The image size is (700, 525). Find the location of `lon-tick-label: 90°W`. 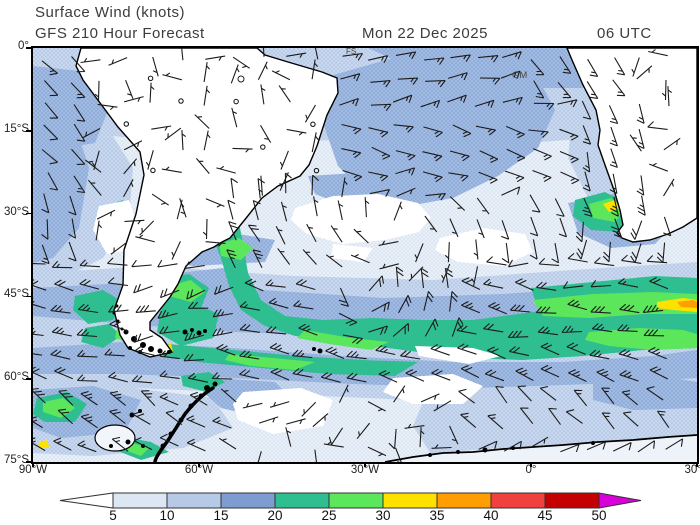

lon-tick-label: 90°W is located at coordinates (33, 470).